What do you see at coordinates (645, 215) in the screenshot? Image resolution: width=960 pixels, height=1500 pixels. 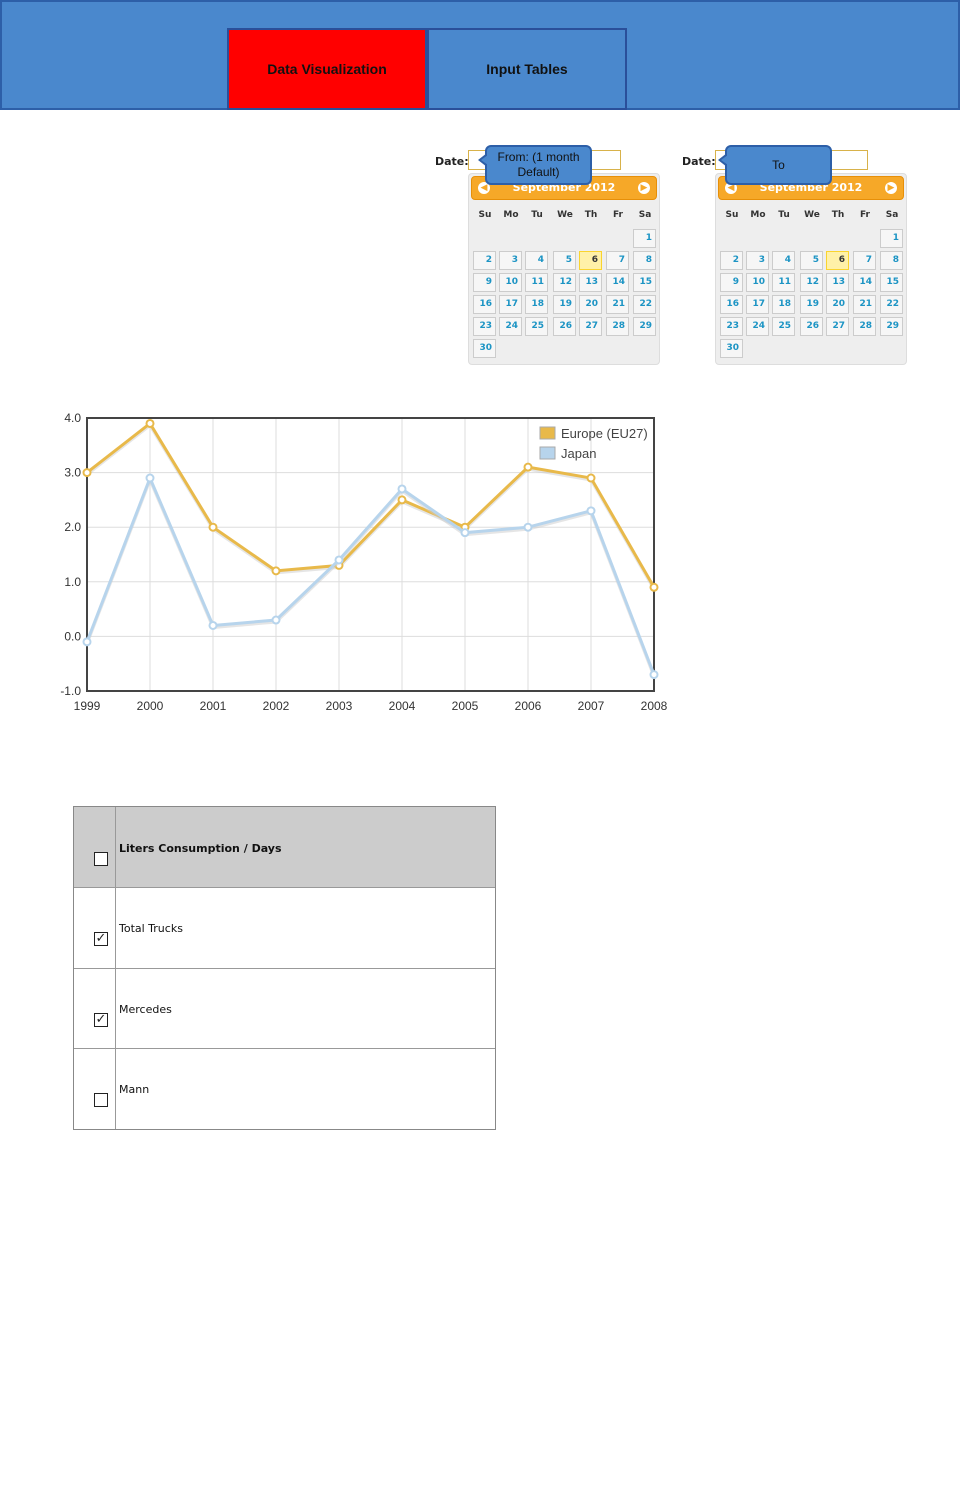 I see `from-weekday-sa: Sa` at bounding box center [645, 215].